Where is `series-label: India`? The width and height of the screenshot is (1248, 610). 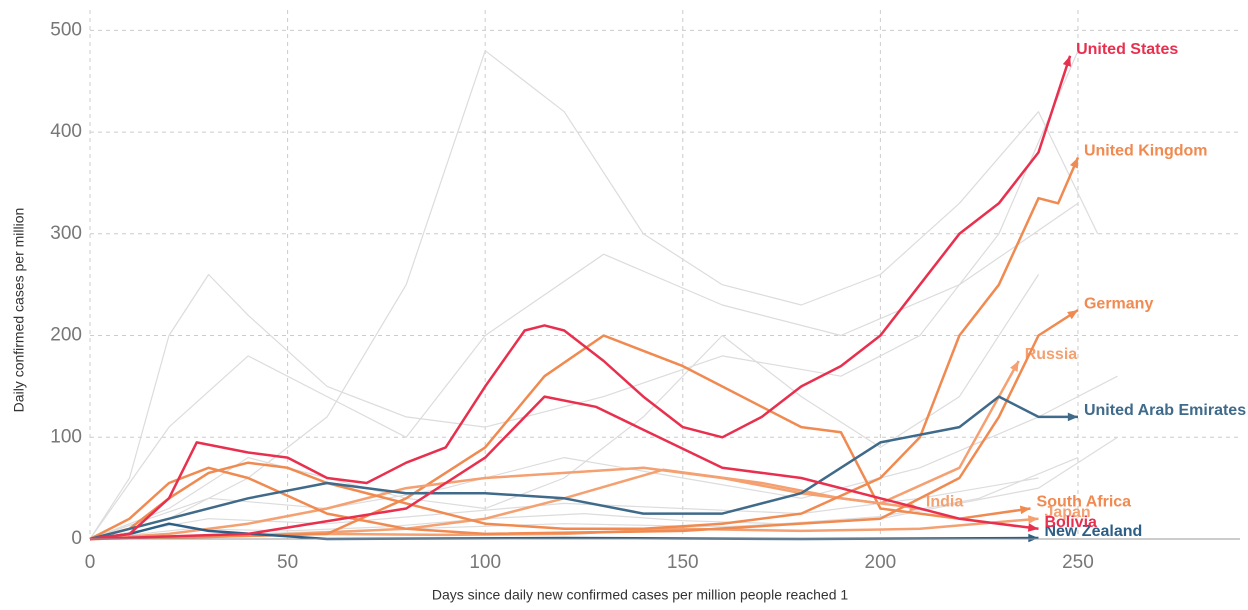 series-label: India is located at coordinates (944, 502).